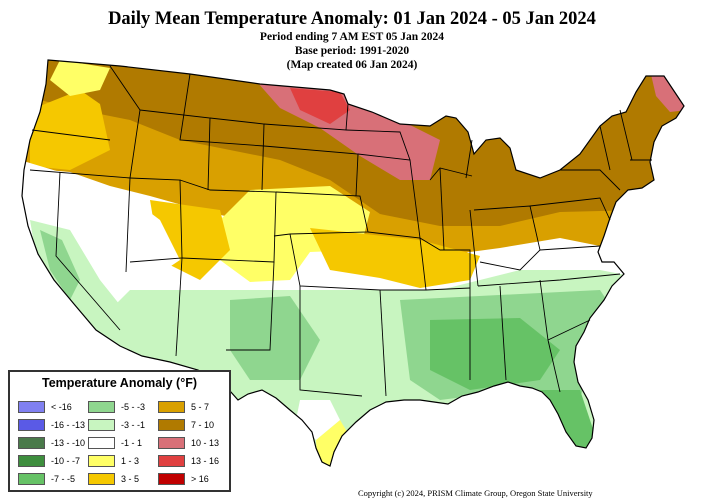 The image size is (704, 500). Describe the element at coordinates (130, 479) in the screenshot. I see `legend-label: 3 - 5` at that location.